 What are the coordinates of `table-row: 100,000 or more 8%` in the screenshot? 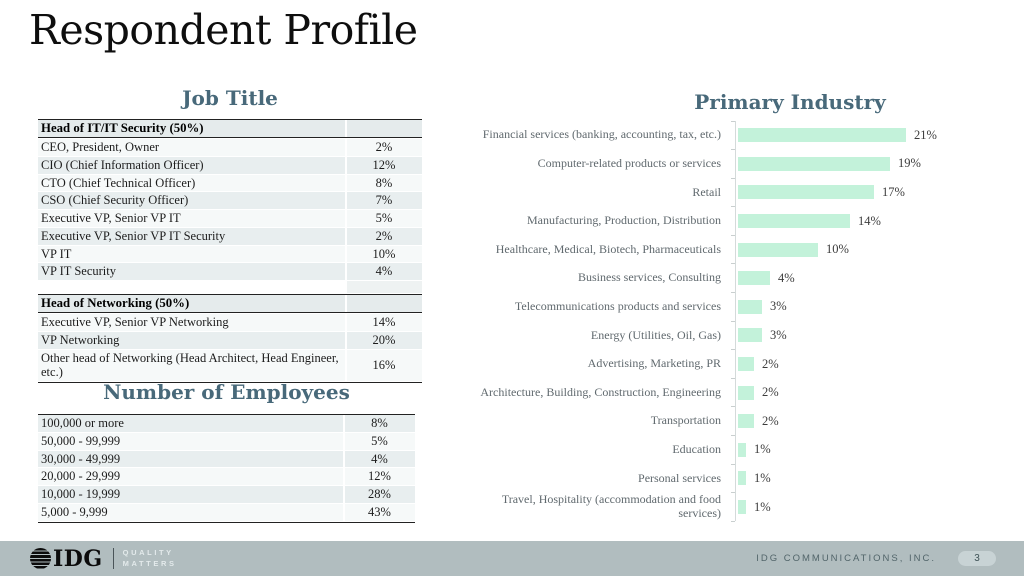 It's located at (226, 423).